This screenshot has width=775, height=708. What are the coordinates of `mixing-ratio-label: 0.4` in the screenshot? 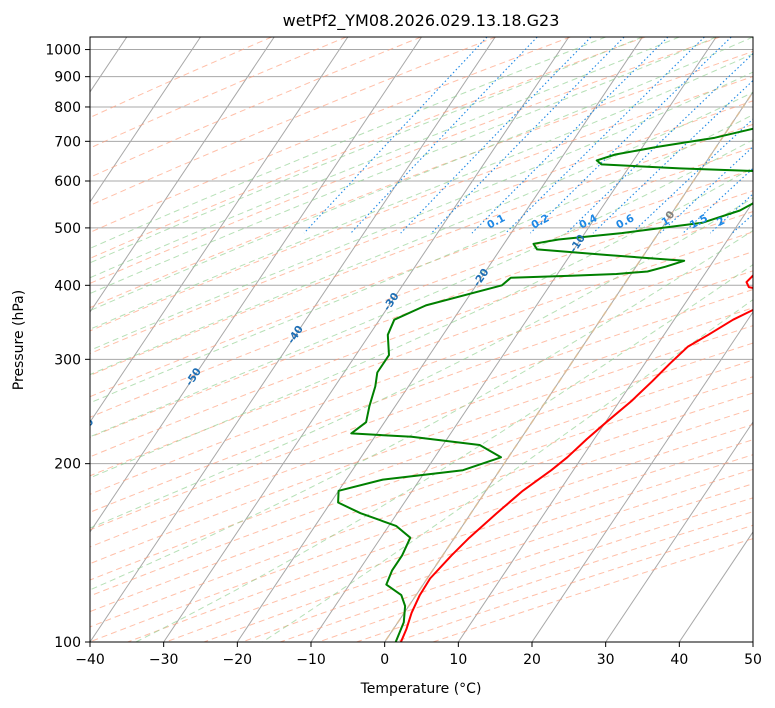 It's located at (588, 221).